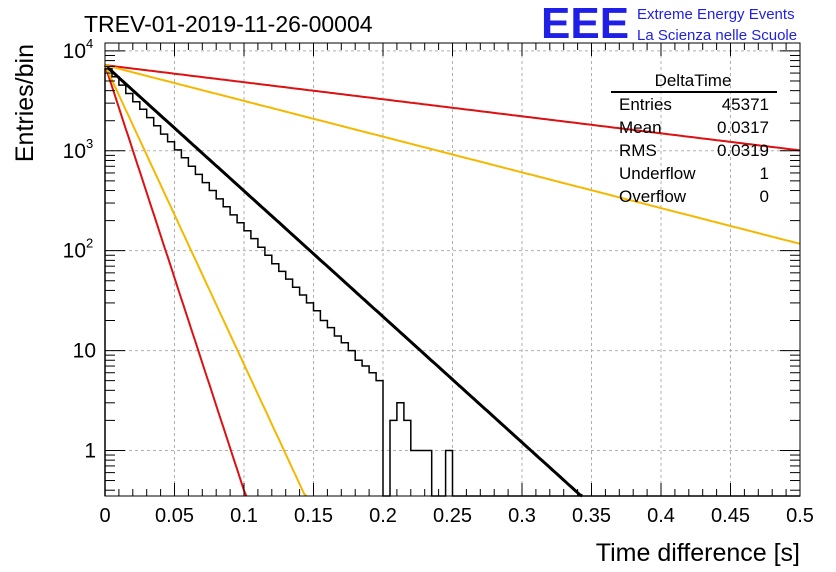 This screenshot has width=836, height=572. Describe the element at coordinates (657, 173) in the screenshot. I see `stats-label: Underflow` at that location.